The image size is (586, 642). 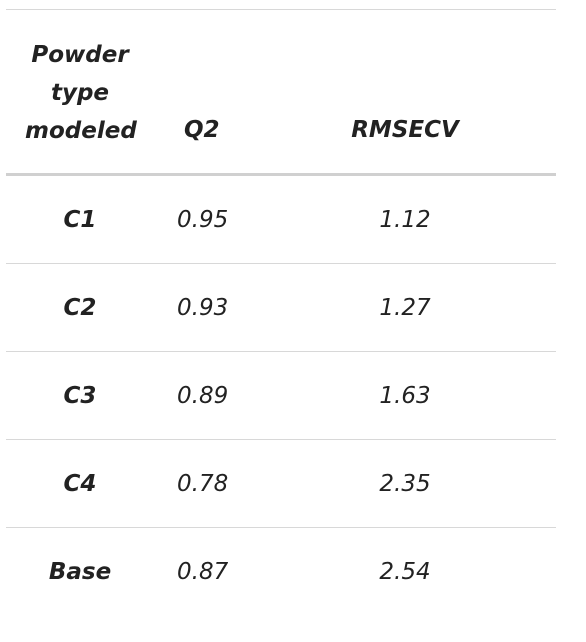 What do you see at coordinates (80, 484) in the screenshot?
I see `row-label: C4` at bounding box center [80, 484].